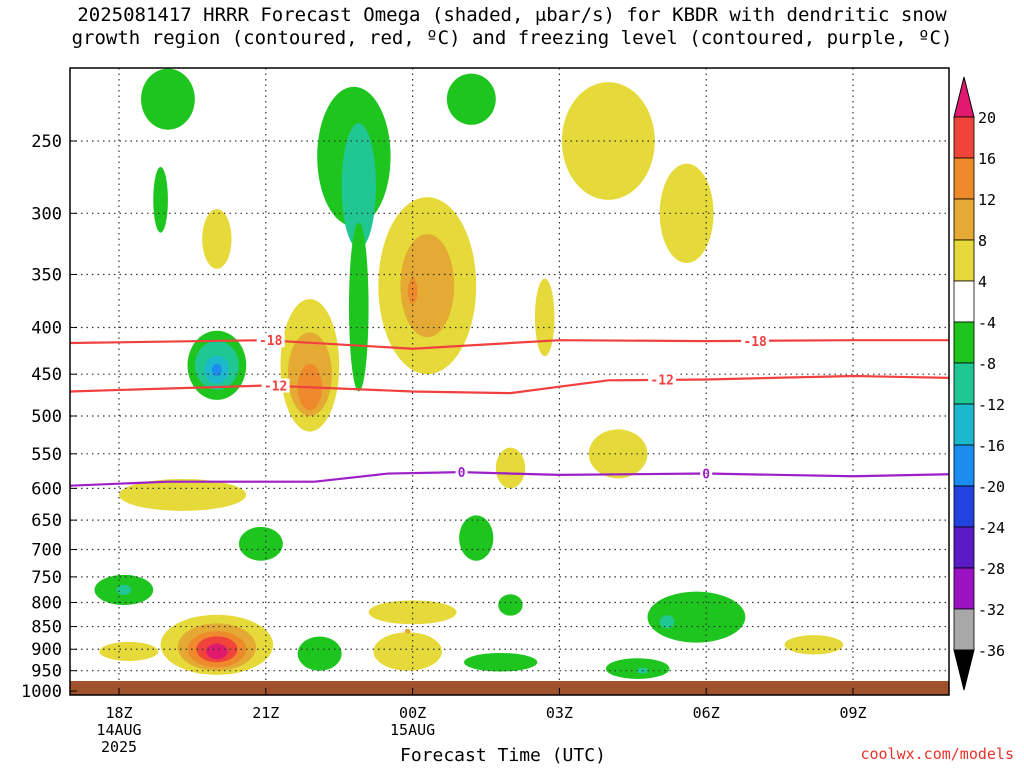  Describe the element at coordinates (987, 200) in the screenshot. I see `colorbar-label: 12` at that location.